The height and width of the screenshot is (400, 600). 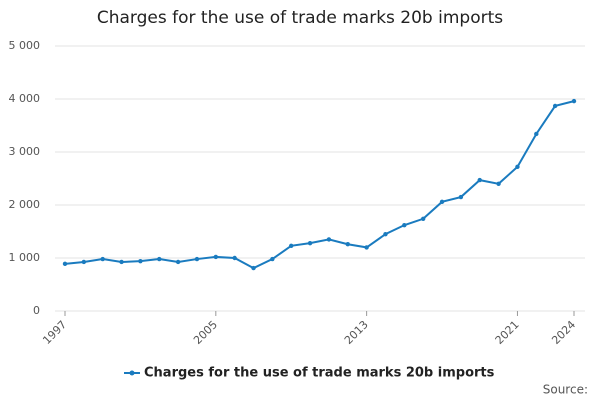 What do you see at coordinates (36, 310) in the screenshot?
I see `y-tick-label: 0` at bounding box center [36, 310].